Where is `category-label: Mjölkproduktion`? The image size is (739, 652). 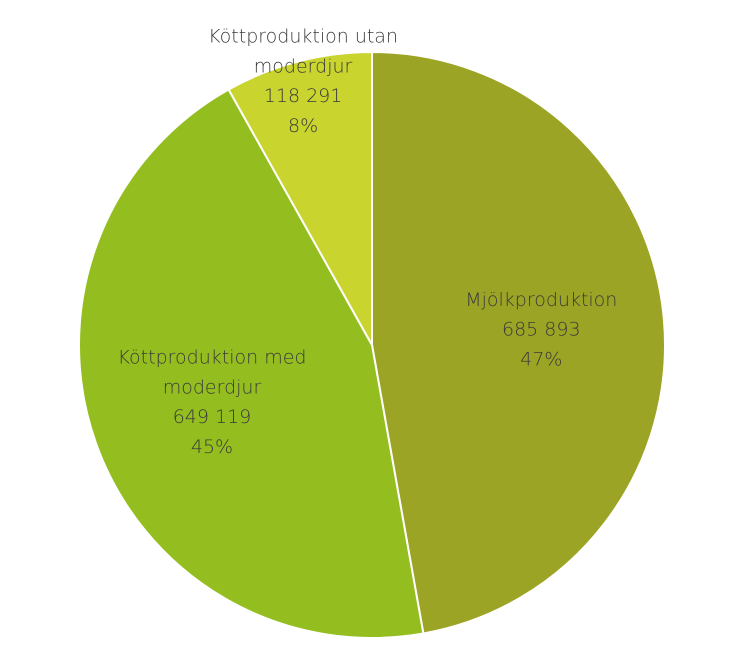
category-label: Mjölkproduktion is located at coordinates (541, 300).